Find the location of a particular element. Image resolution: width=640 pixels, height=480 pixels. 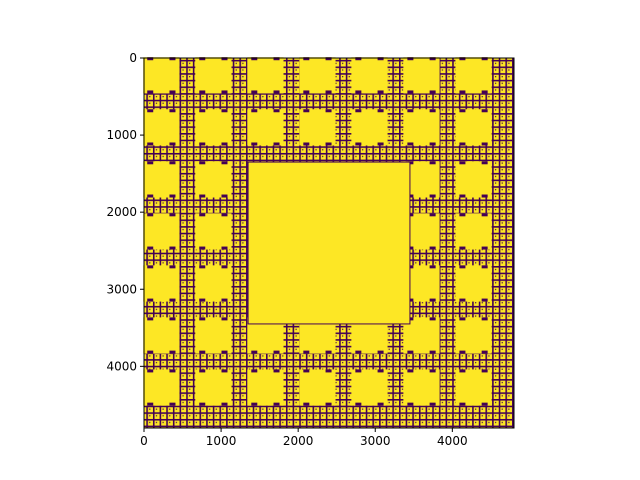

x-tick-label: 1000 is located at coordinates (221, 441).